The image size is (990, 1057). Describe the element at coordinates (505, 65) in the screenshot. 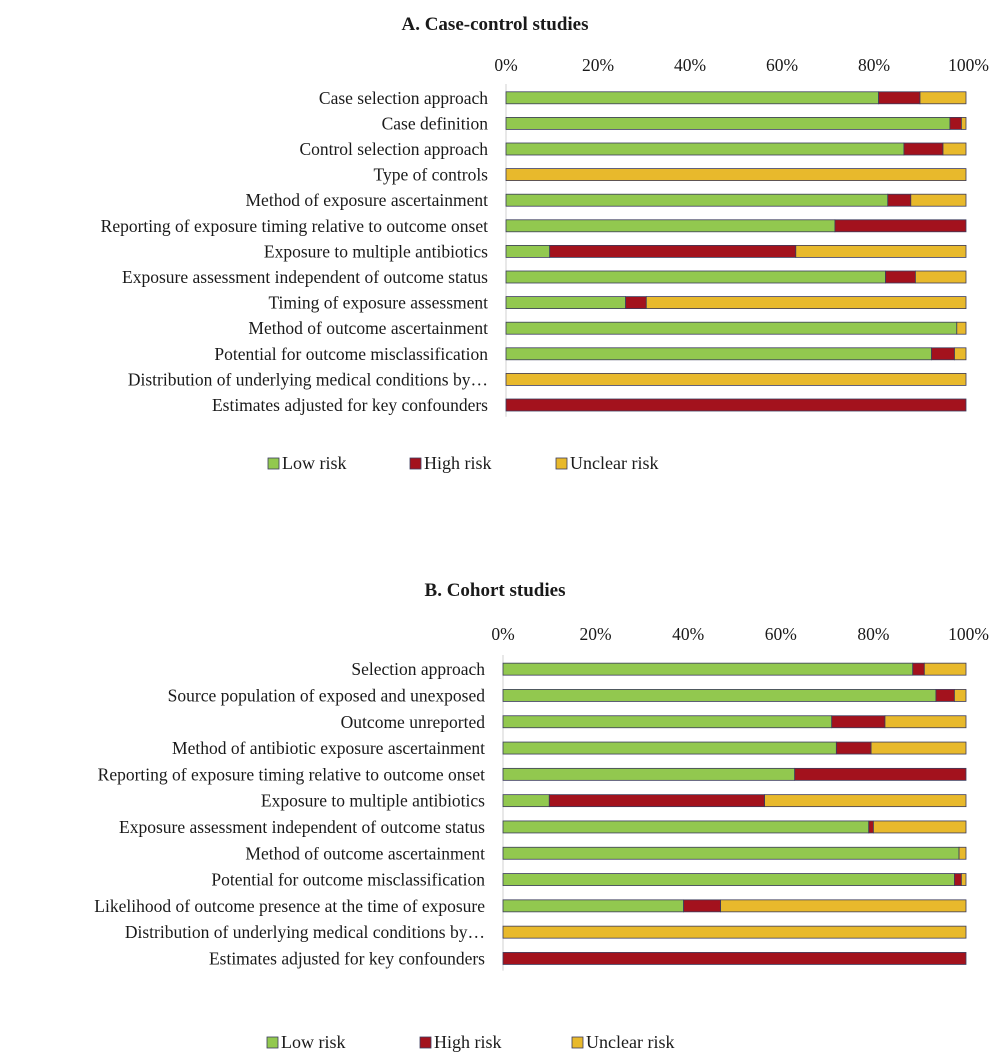

I see `x-tick-label: 0%` at that location.